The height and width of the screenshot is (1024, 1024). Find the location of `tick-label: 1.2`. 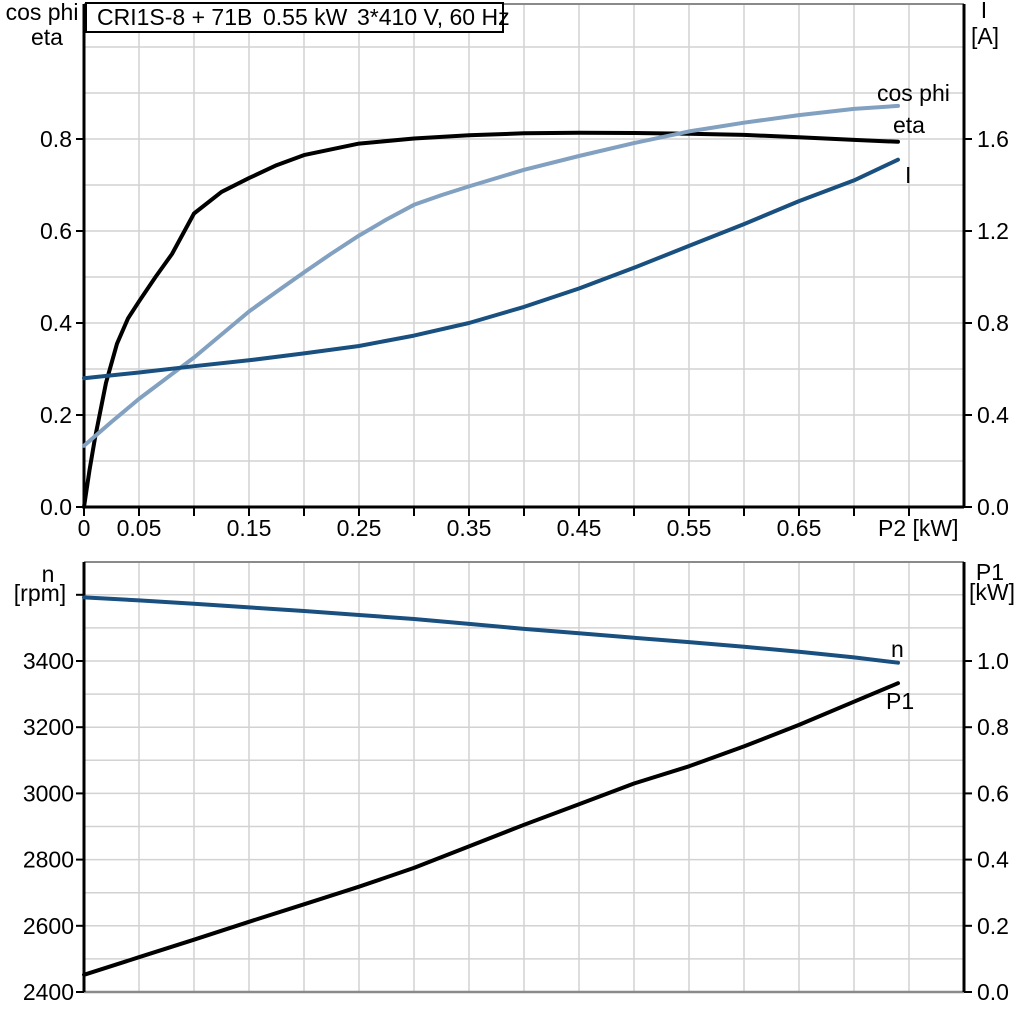

tick-label: 1.2 is located at coordinates (993, 231).